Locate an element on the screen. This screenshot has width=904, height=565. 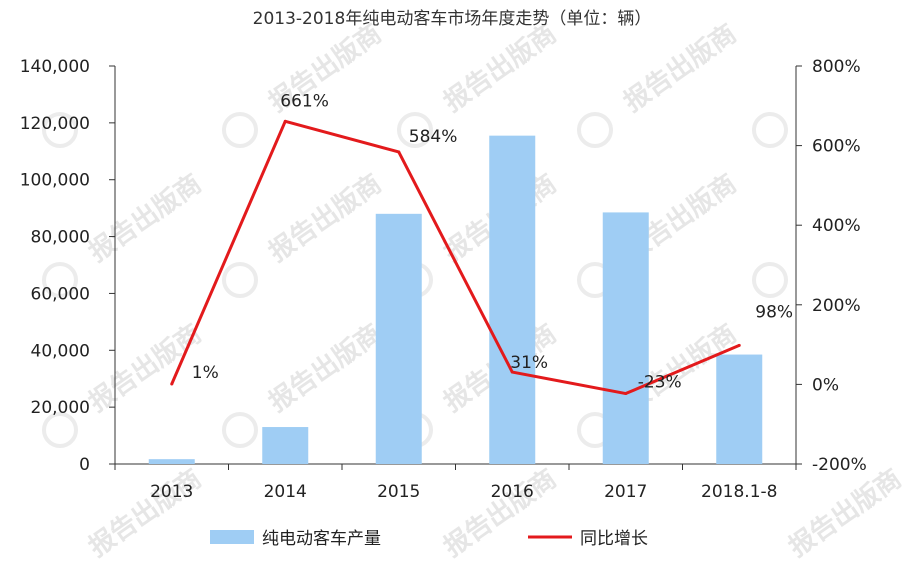
x-axis-category-label: 2016 is located at coordinates (512, 492).